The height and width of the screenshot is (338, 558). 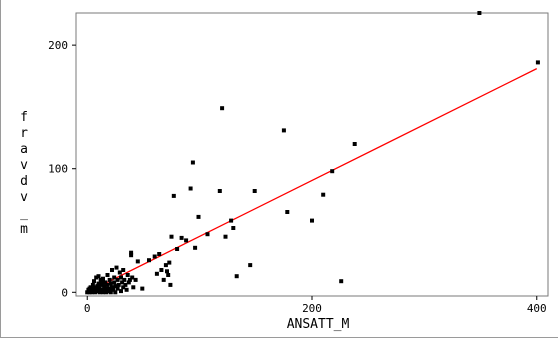 What do you see at coordinates (24, 117) in the screenshot?
I see `y-axis-title-char: f` at bounding box center [24, 117].